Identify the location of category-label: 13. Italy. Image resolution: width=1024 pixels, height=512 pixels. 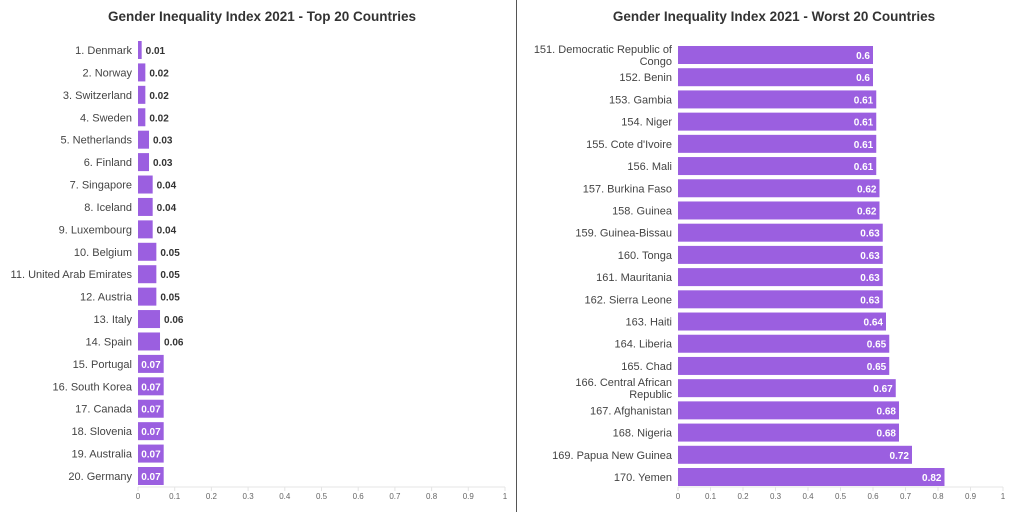
(112, 320).